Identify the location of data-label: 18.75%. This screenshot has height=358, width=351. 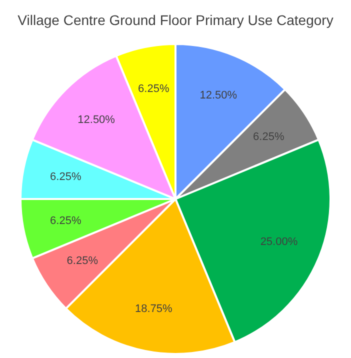
(153, 308).